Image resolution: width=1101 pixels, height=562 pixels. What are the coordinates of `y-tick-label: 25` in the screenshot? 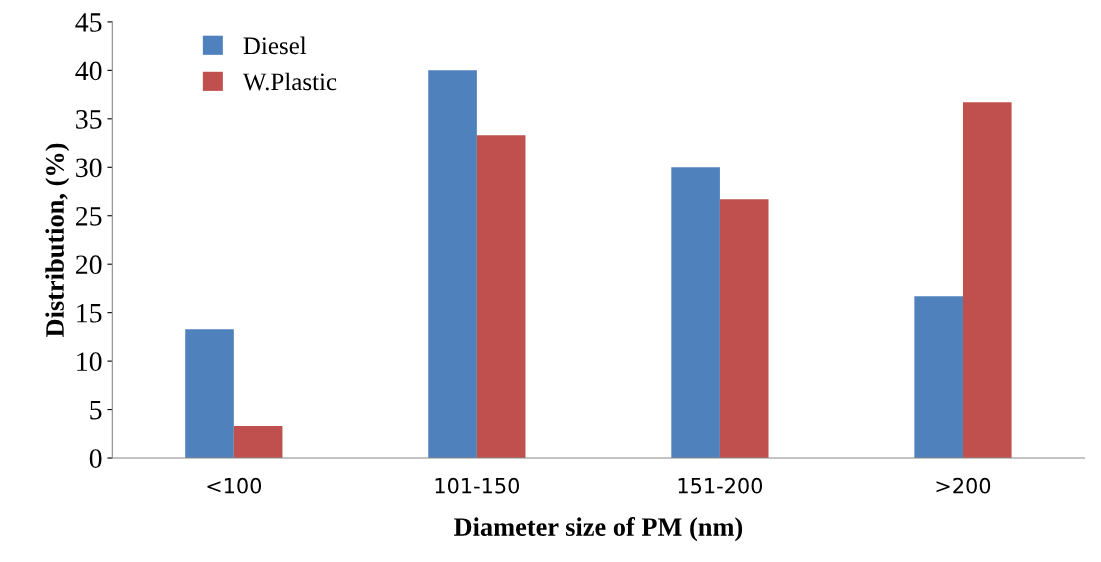 It's located at (89, 216).